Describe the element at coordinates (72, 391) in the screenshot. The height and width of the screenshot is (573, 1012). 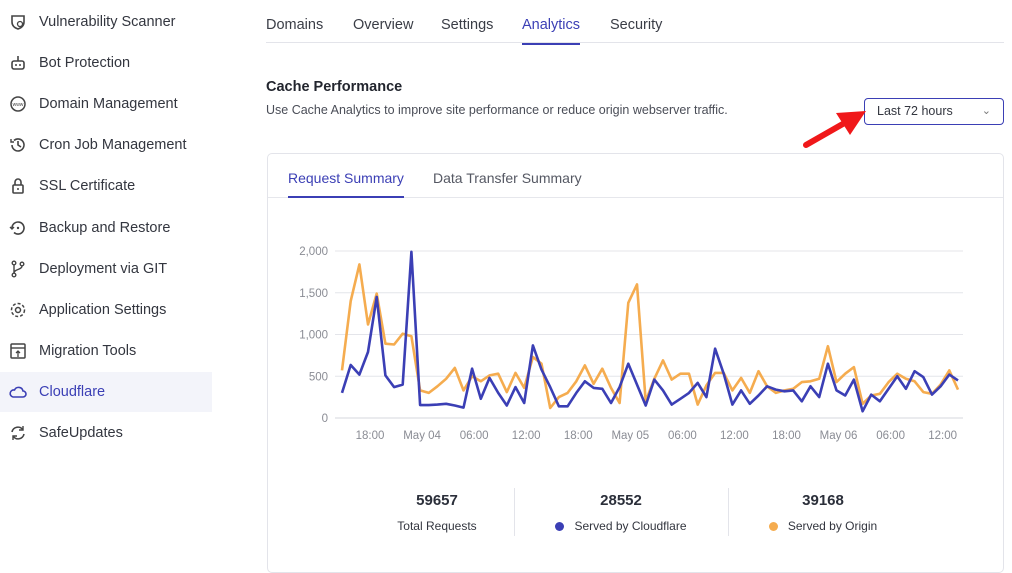
I see `sidebar-item-label: Cloudflare` at that location.